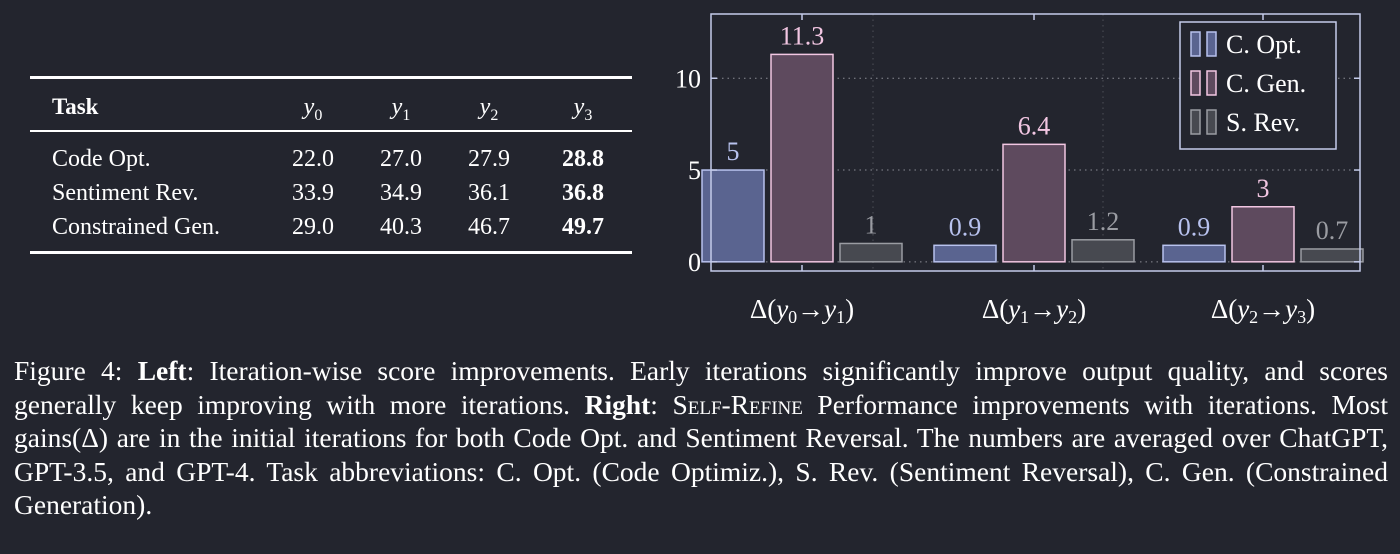 This screenshot has width=1400, height=554. Describe the element at coordinates (802, 310) in the screenshot. I see `x-tick-label: Δ(y0→y1)` at that location.